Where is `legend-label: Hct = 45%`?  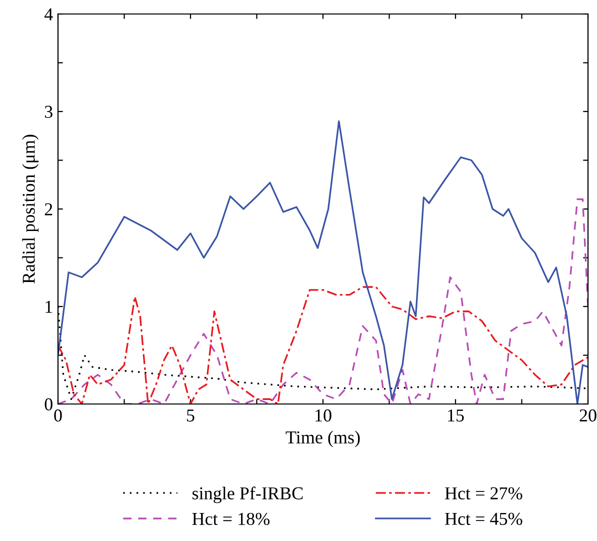
legend-label: Hct = 45% is located at coordinates (483, 519).